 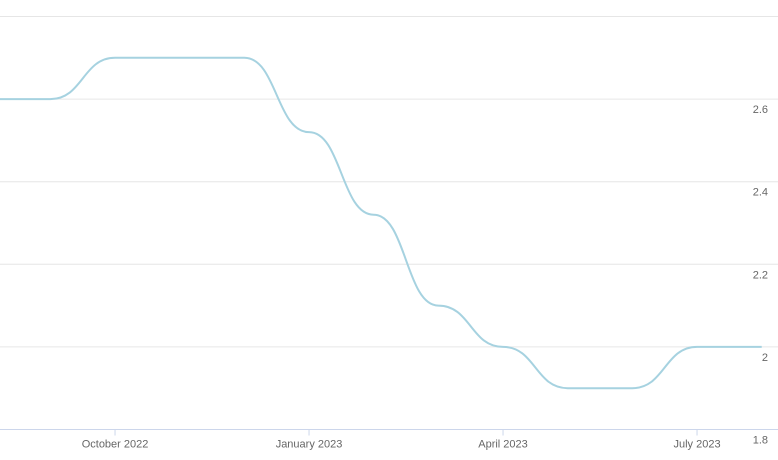 What do you see at coordinates (696, 445) in the screenshot?
I see `x-tick-label: July 2023` at bounding box center [696, 445].